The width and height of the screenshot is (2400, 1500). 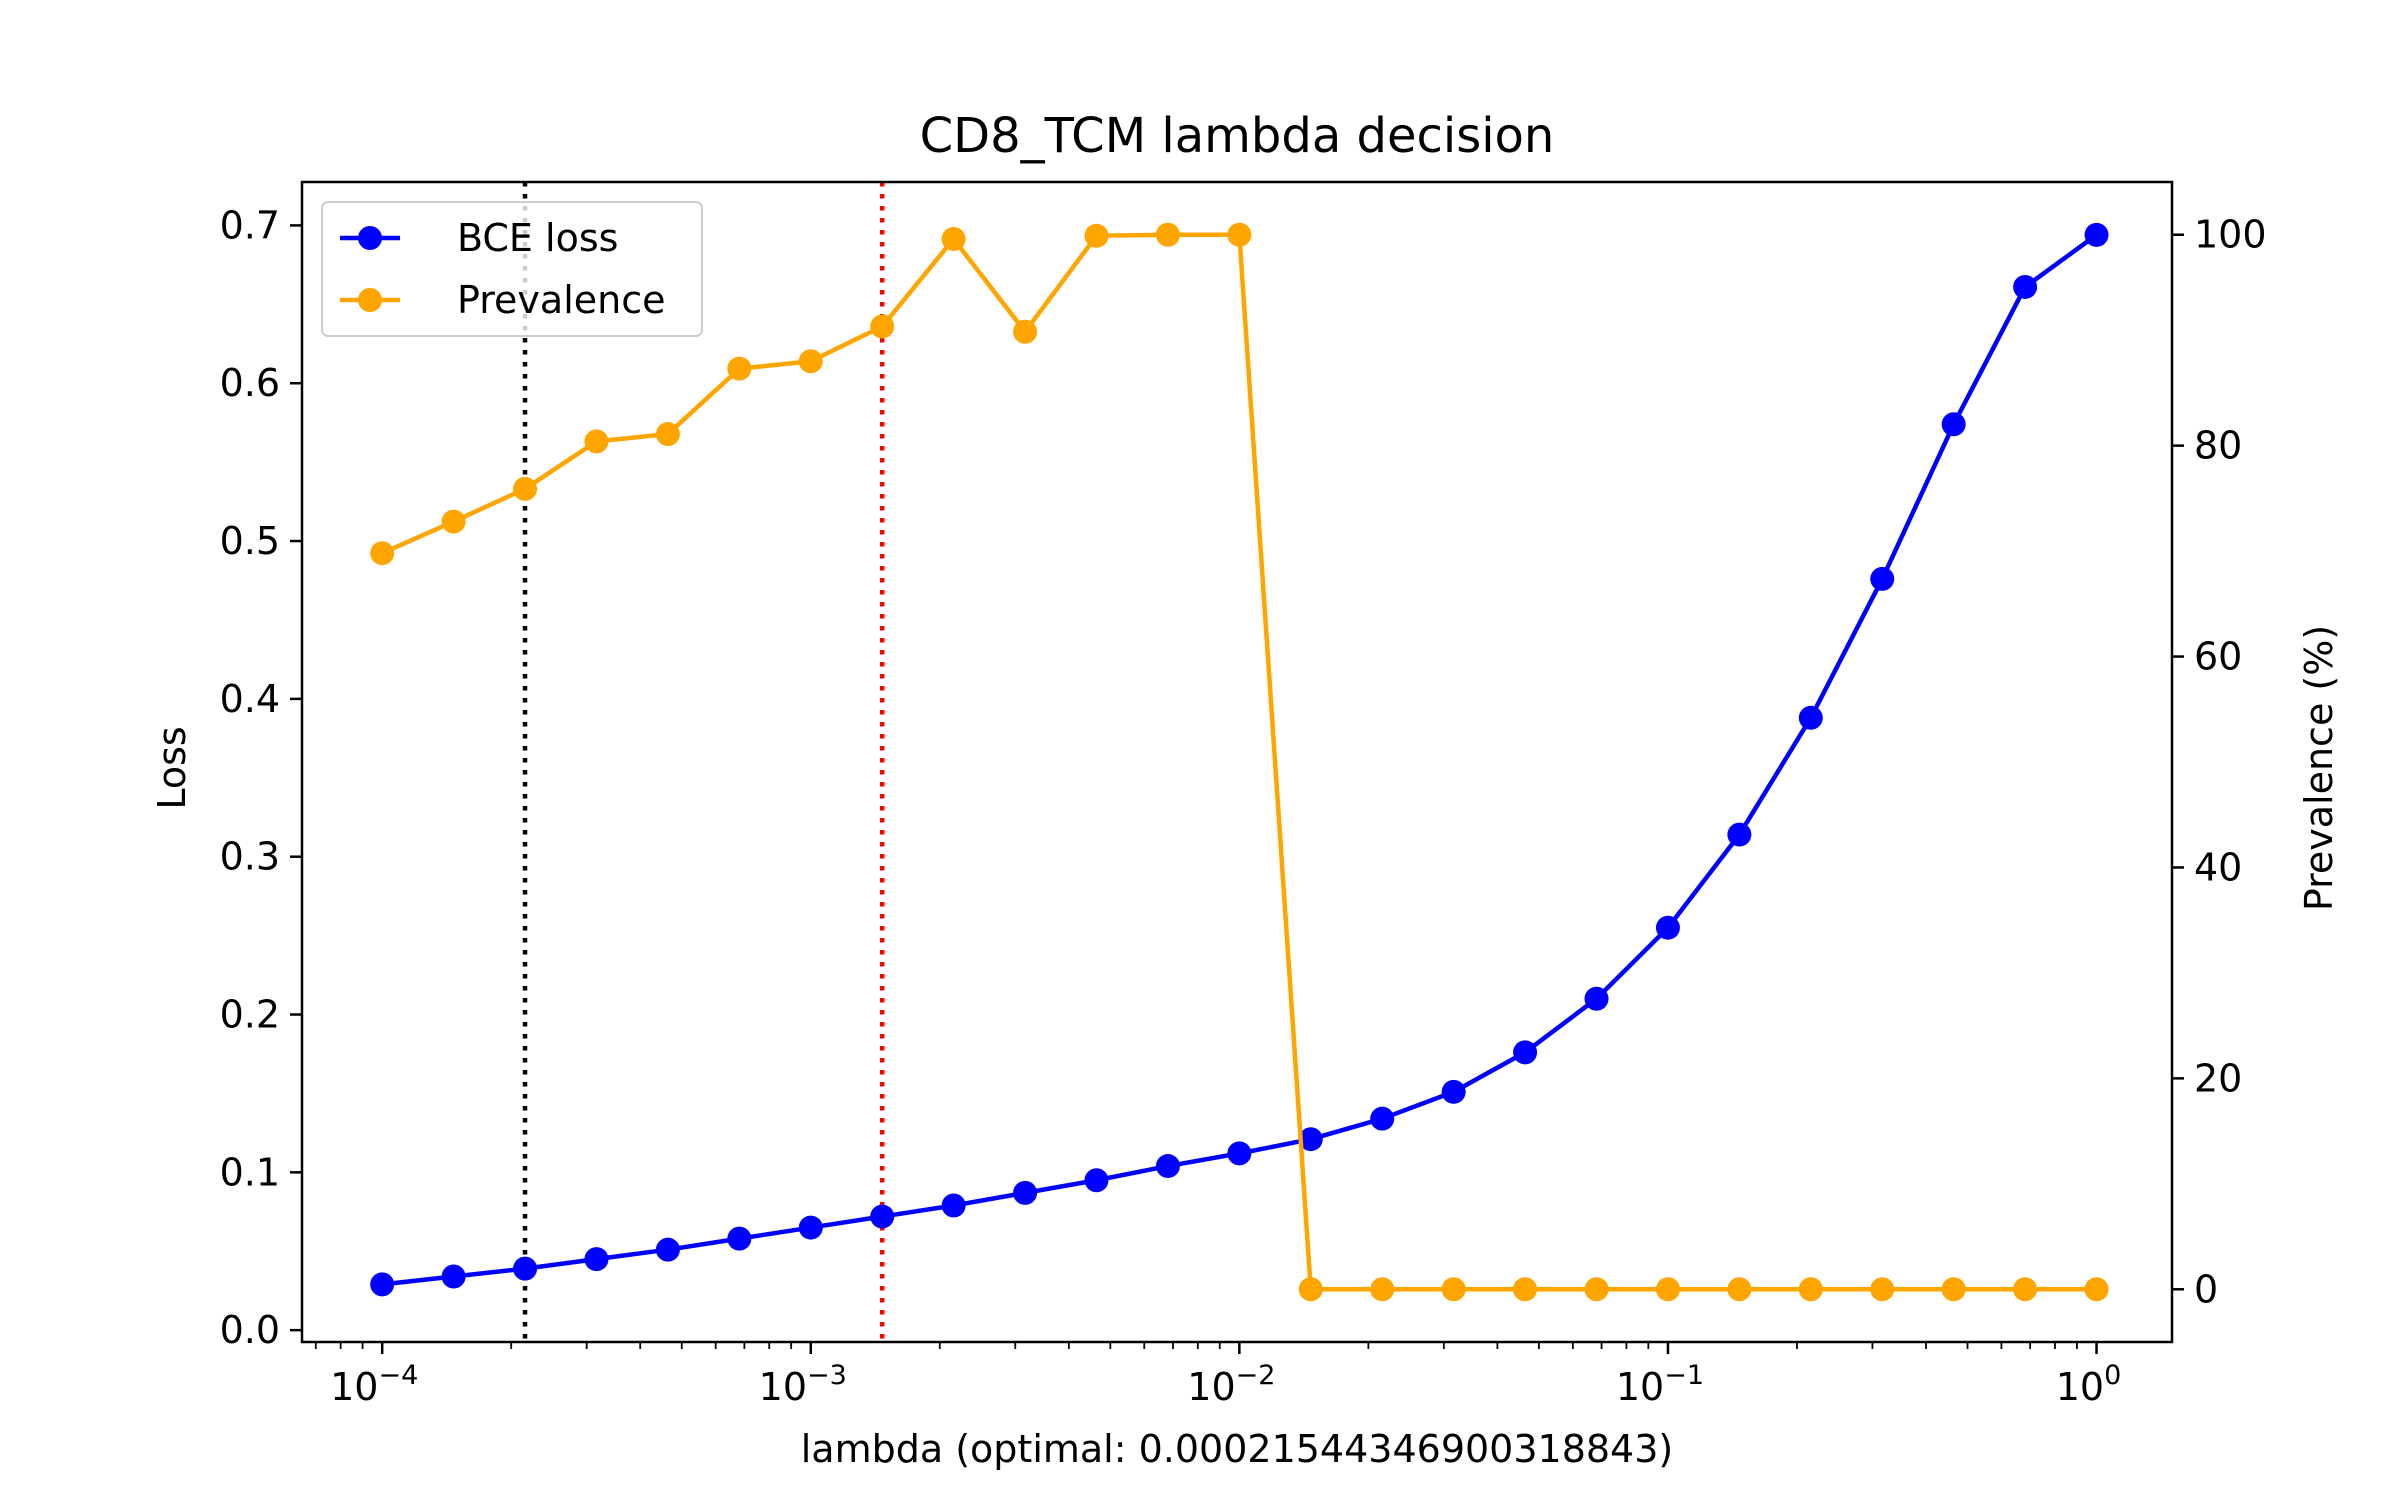 What do you see at coordinates (250, 541) in the screenshot?
I see `y-left-tick-label: 0.5` at bounding box center [250, 541].